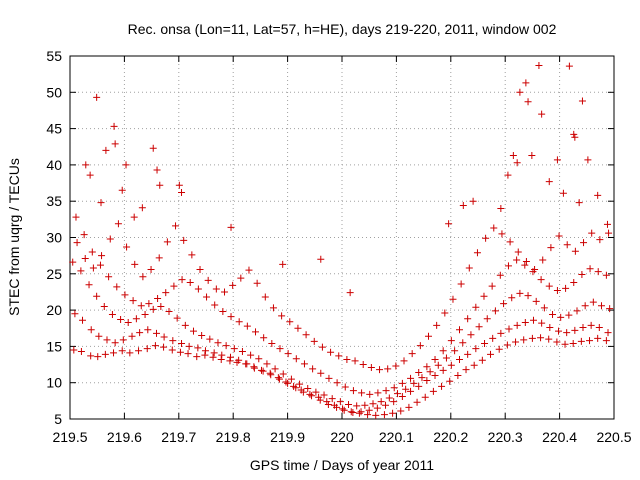  What do you see at coordinates (69, 437) in the screenshot?
I see `x-tick-label: 219.5` at bounding box center [69, 437].